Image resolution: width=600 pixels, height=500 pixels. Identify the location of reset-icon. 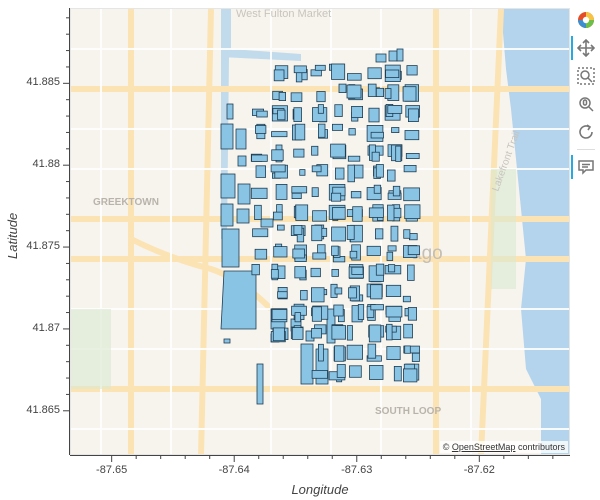
(586, 132).